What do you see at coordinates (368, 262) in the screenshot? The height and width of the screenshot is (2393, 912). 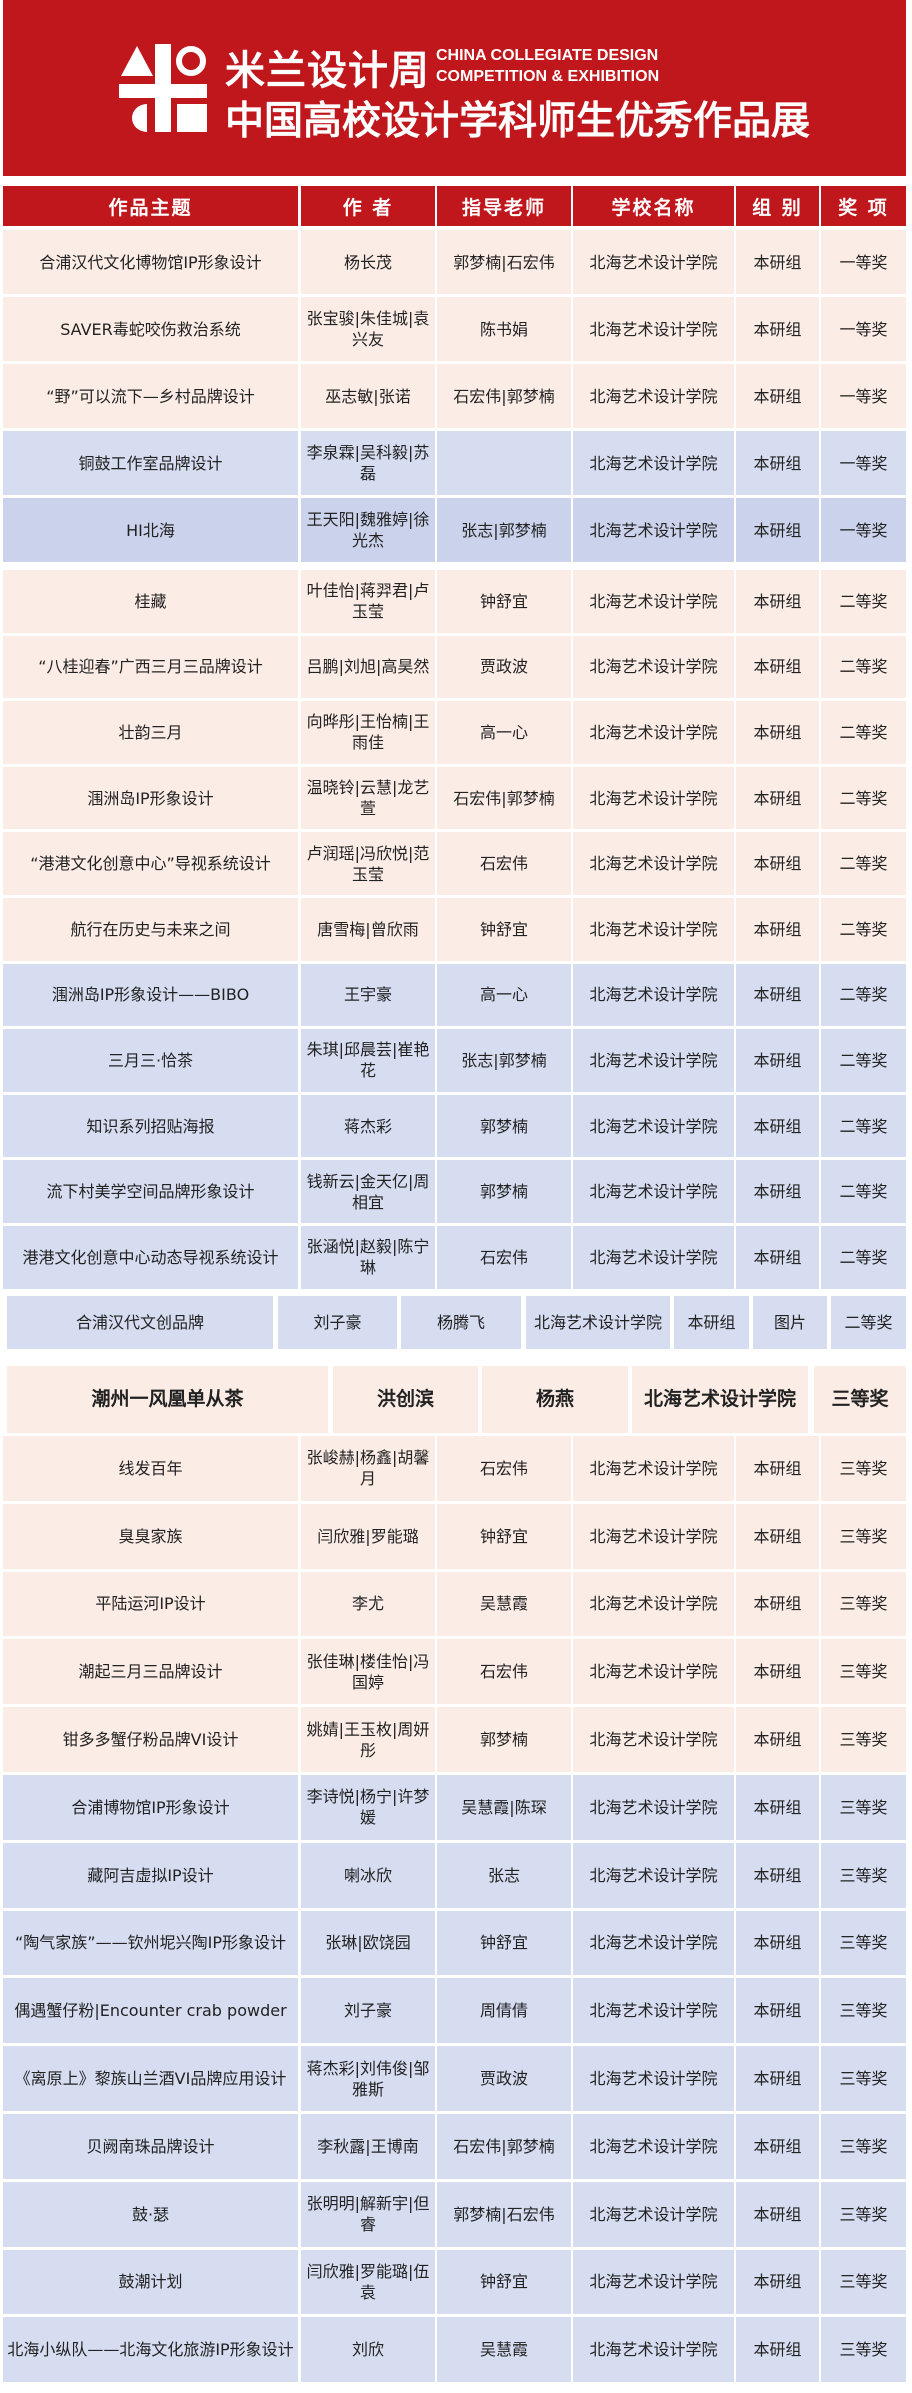 I see `table-cell: 杨长茂` at bounding box center [368, 262].